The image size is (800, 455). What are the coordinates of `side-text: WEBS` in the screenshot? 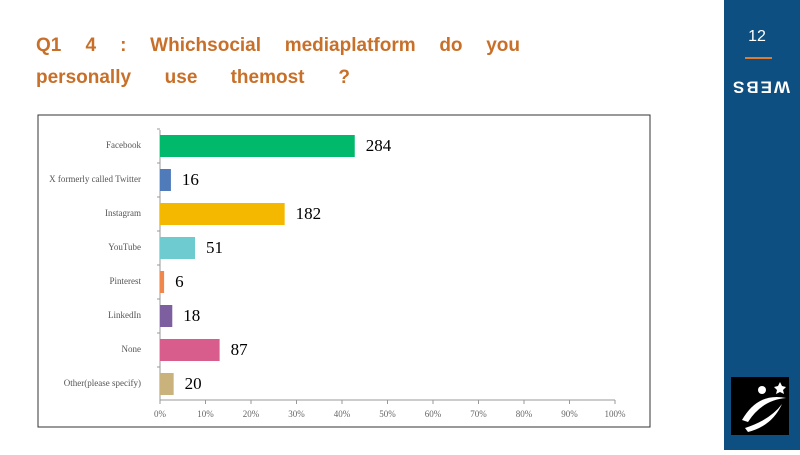 It's located at (760, 87).